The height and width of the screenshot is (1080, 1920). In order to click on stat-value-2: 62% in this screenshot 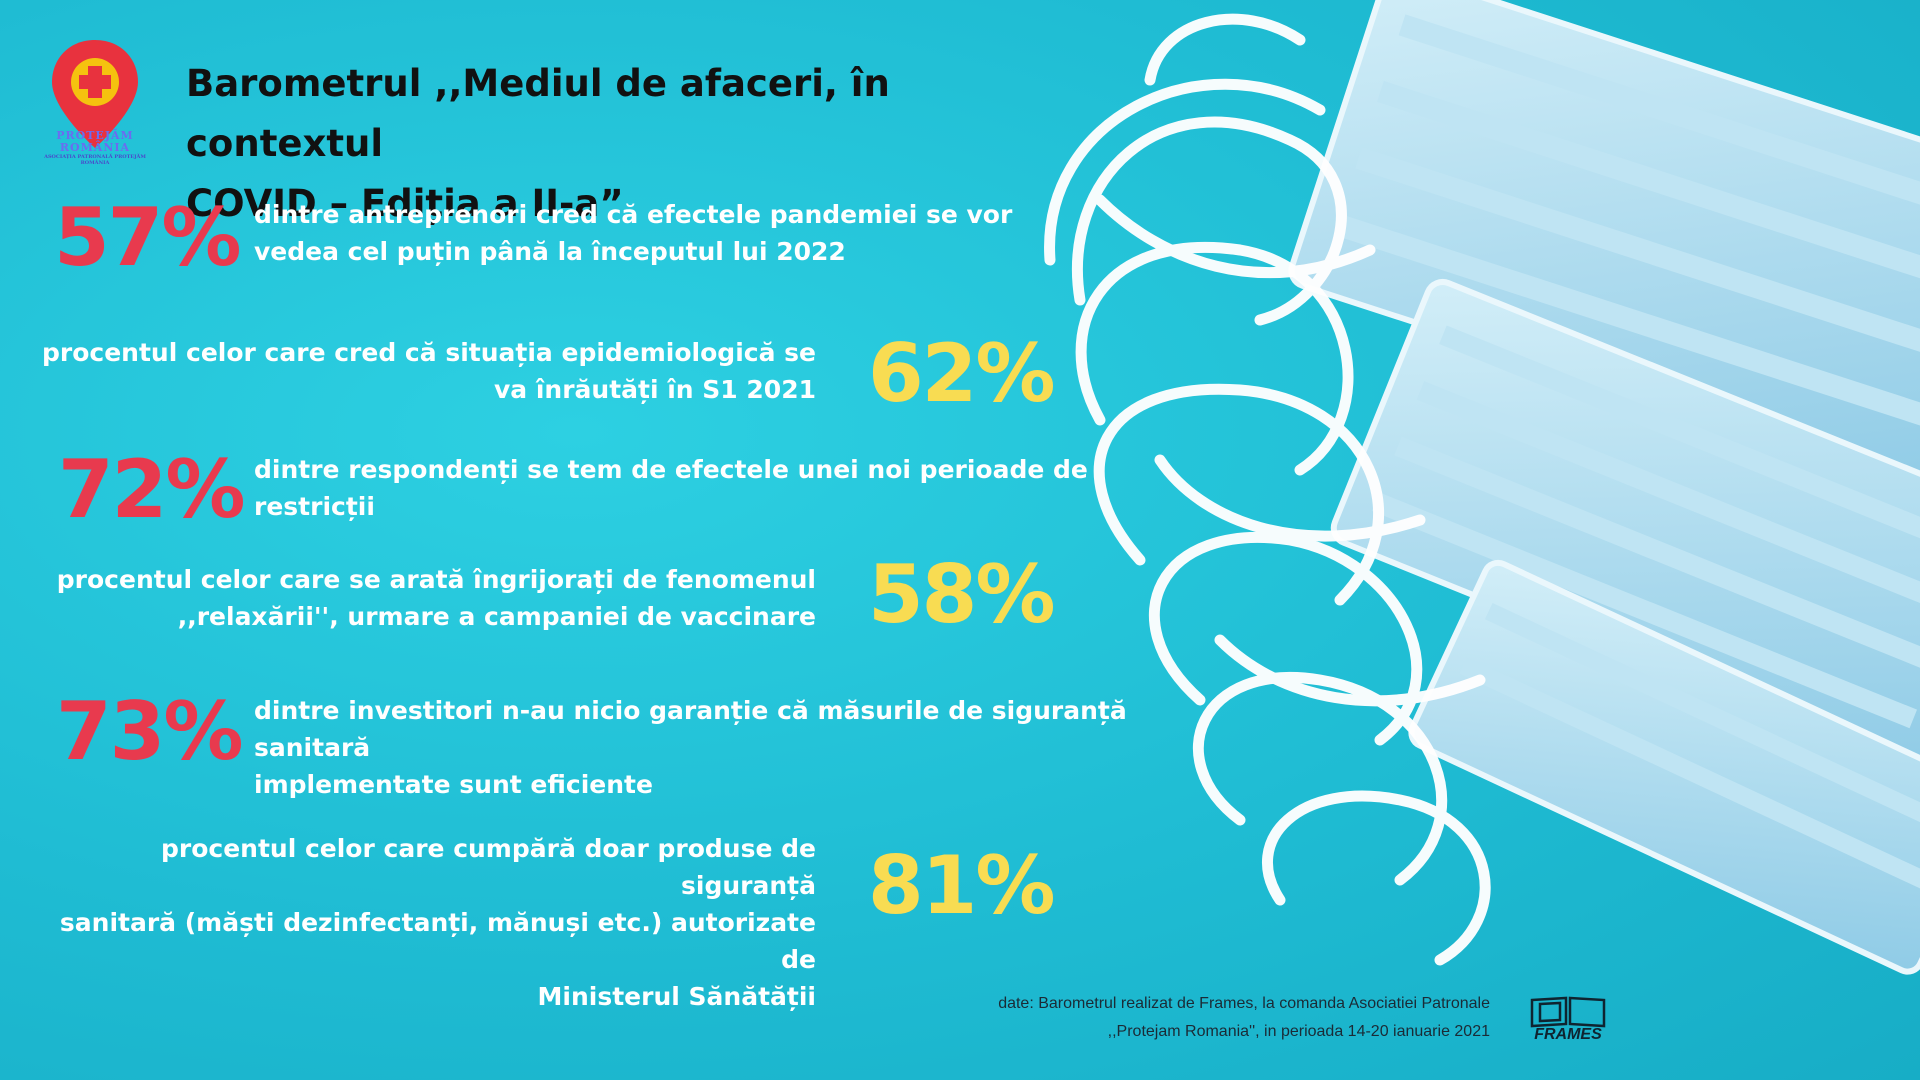, I will do `click(961, 373)`.